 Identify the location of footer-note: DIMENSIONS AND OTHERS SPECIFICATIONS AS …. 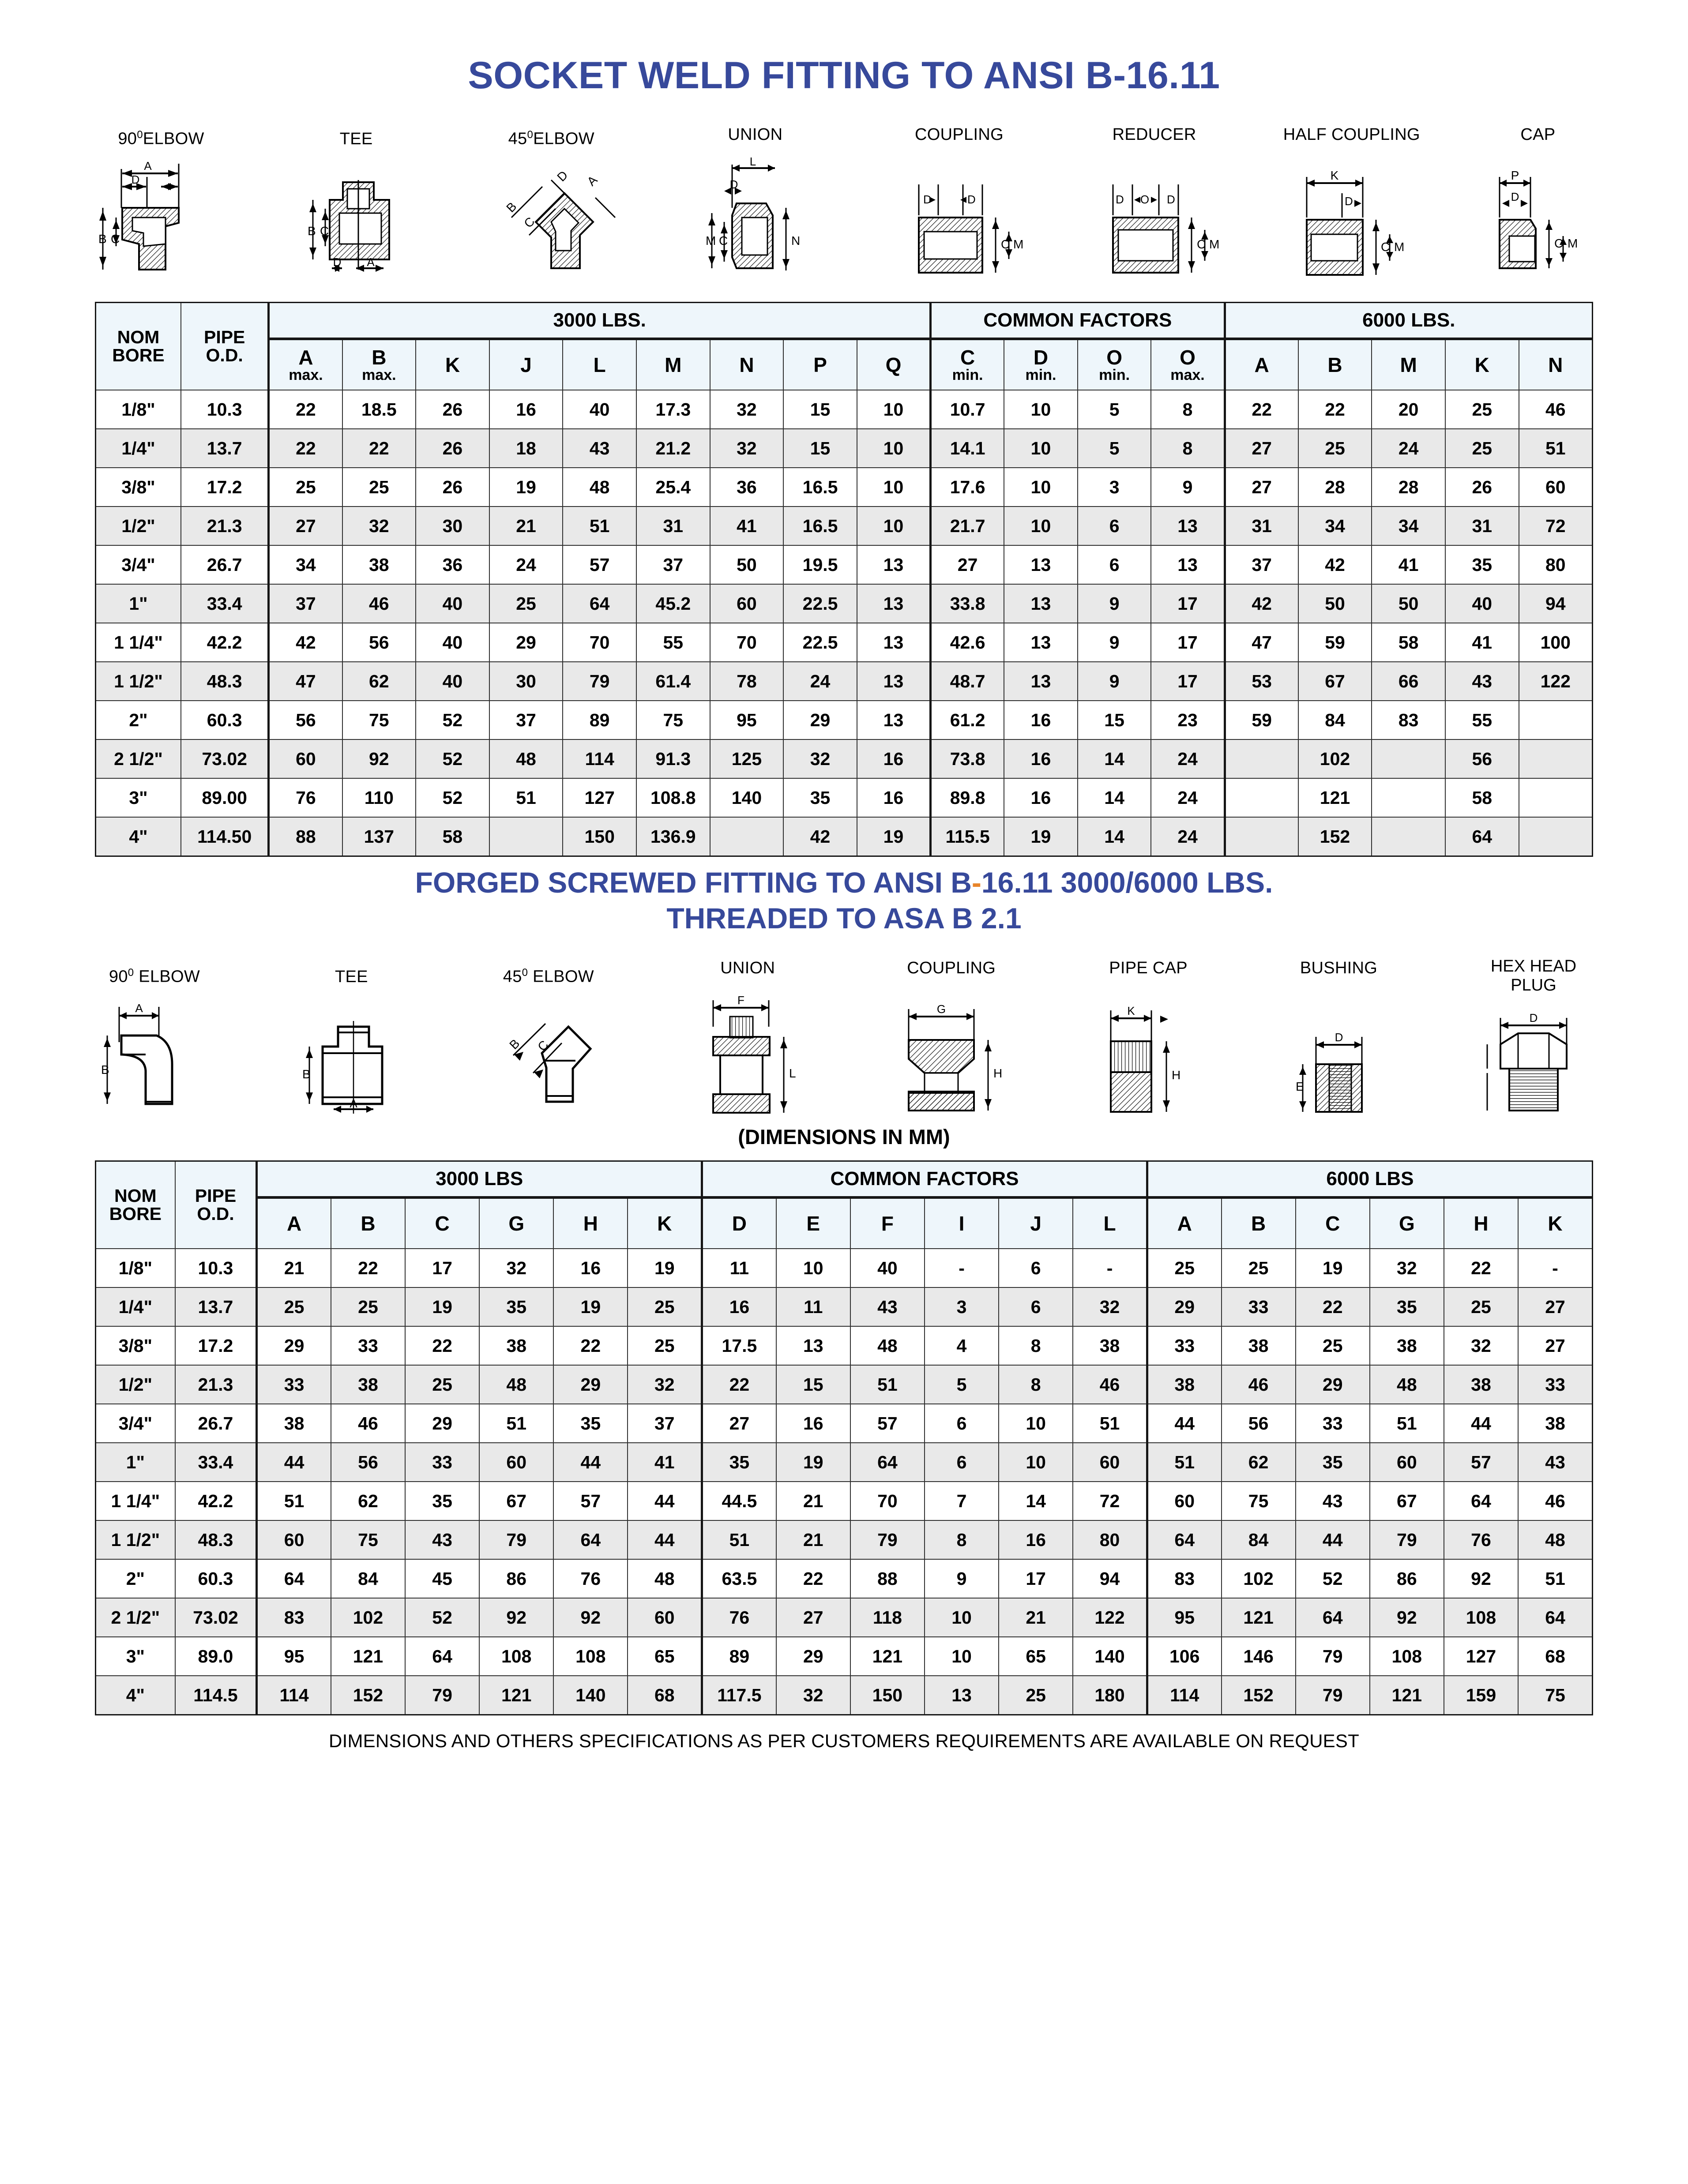
(844, 1741).